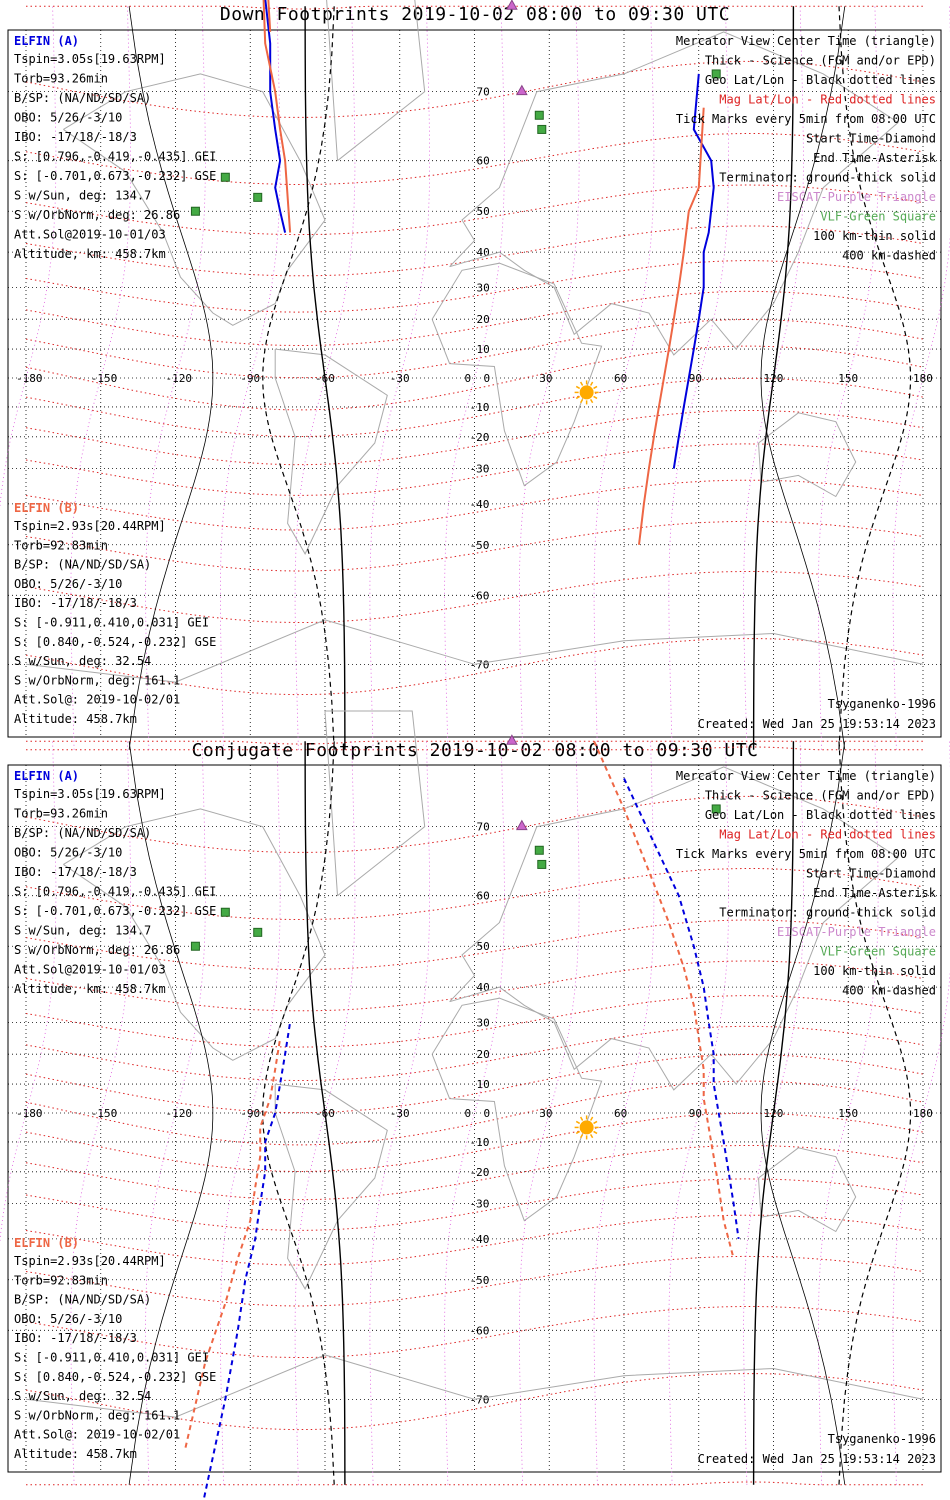  What do you see at coordinates (90, 989) in the screenshot?
I see `elfin-a-info-line: Altitude, km: 458.7km` at bounding box center [90, 989].